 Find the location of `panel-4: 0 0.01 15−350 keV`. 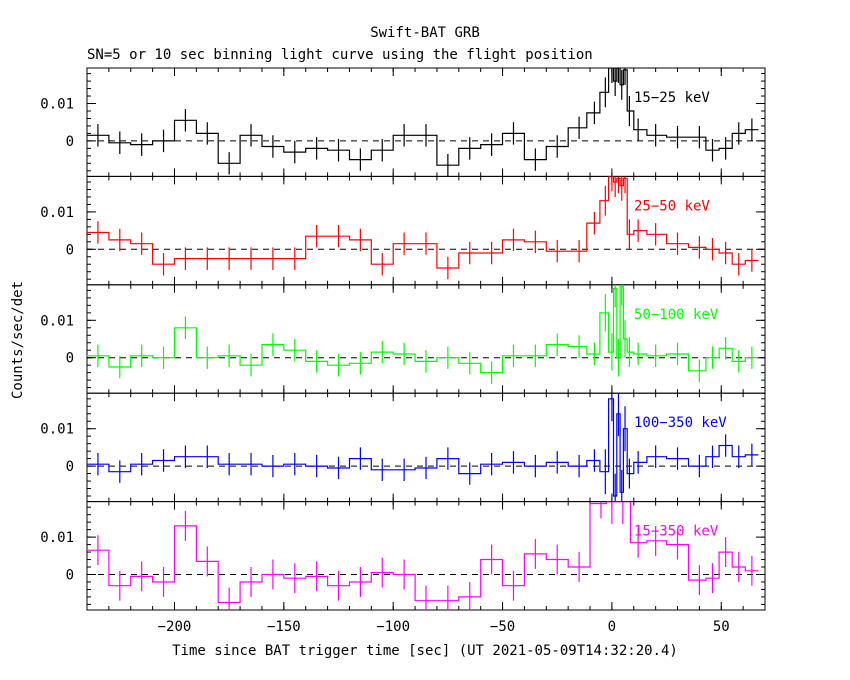

panel-4: 0 0.01 15−350 keV is located at coordinates (403, 556).